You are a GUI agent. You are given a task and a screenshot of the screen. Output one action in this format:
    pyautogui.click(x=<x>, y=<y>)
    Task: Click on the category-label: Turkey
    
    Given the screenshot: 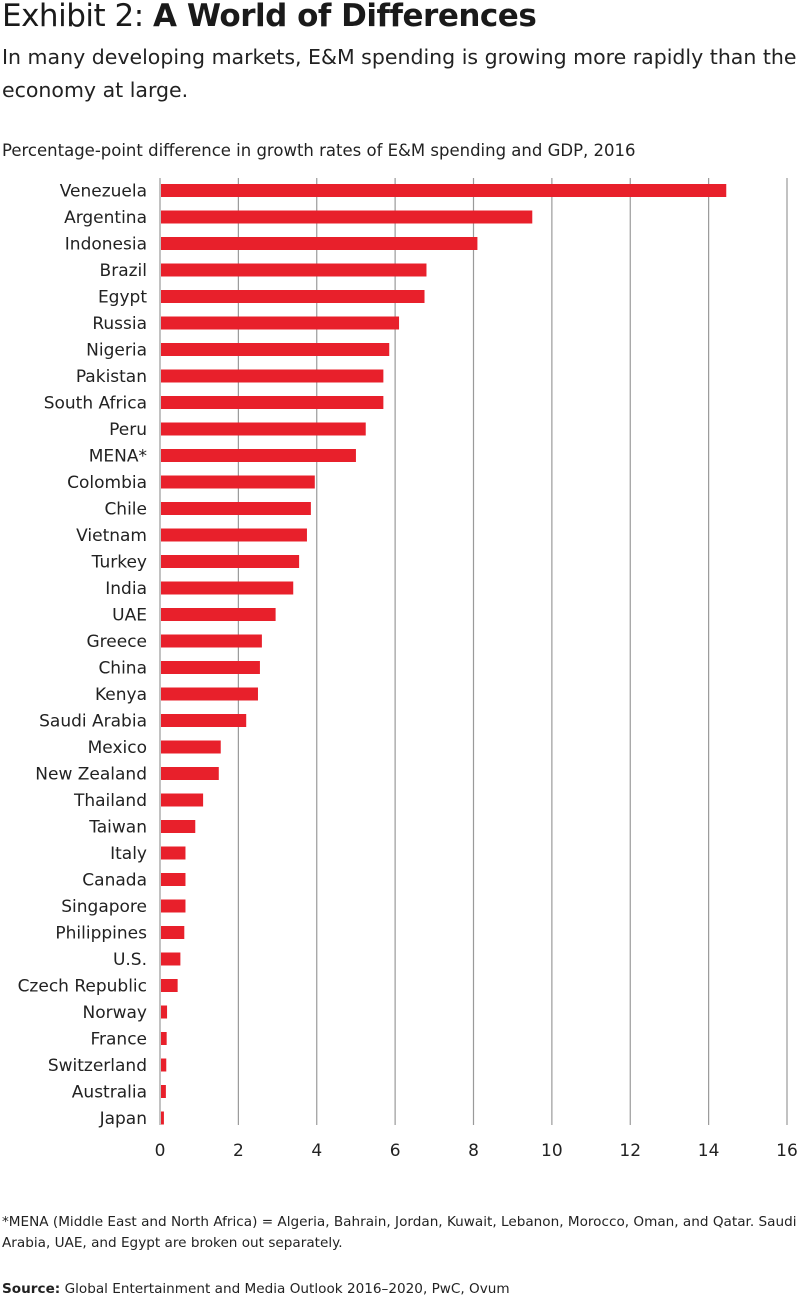 What is the action you would take?
    pyautogui.click(x=119, y=563)
    